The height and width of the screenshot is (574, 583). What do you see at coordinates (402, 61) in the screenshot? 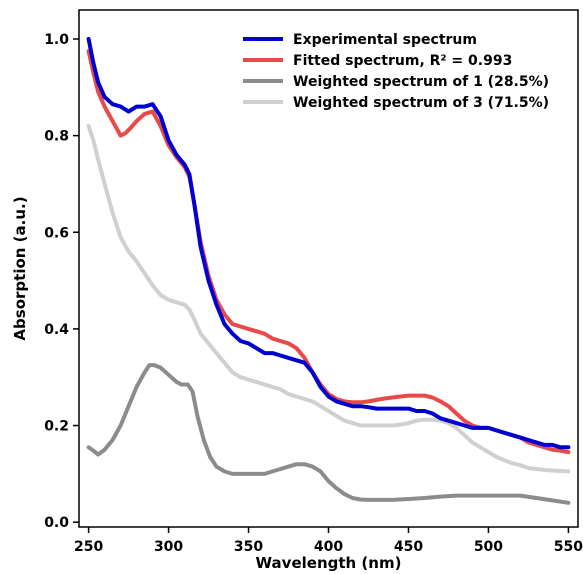
I see `legend-label-2: Fitted spectrum, R² = 0.993` at bounding box center [402, 61].